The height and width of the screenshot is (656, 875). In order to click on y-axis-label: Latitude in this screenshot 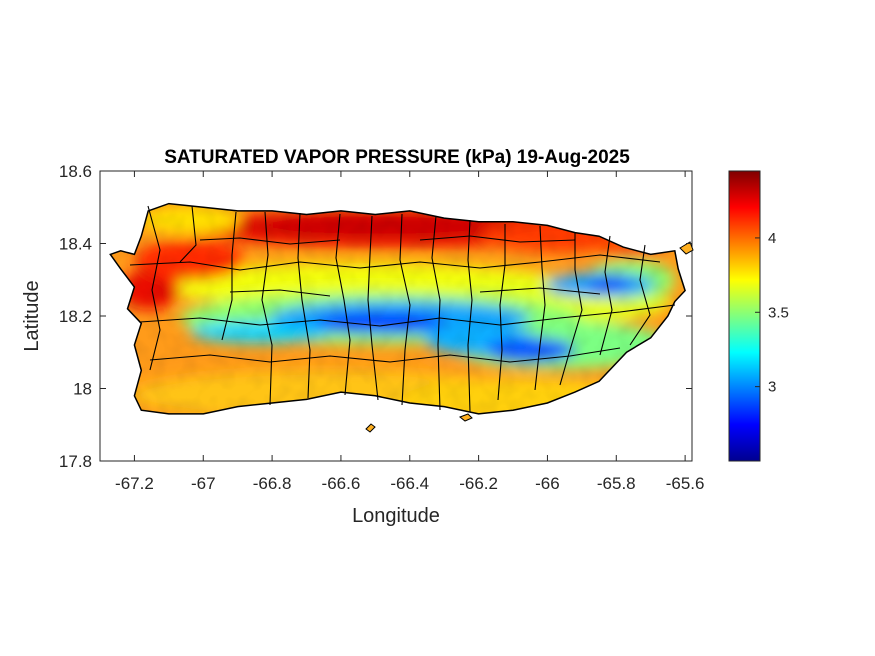, I will do `click(32, 315)`.